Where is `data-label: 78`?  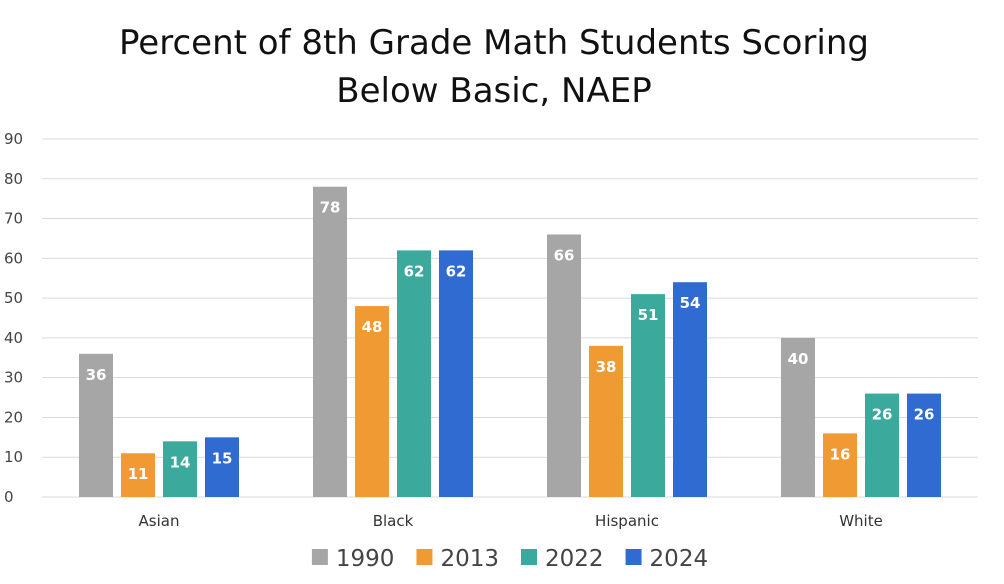
data-label: 78 is located at coordinates (330, 208).